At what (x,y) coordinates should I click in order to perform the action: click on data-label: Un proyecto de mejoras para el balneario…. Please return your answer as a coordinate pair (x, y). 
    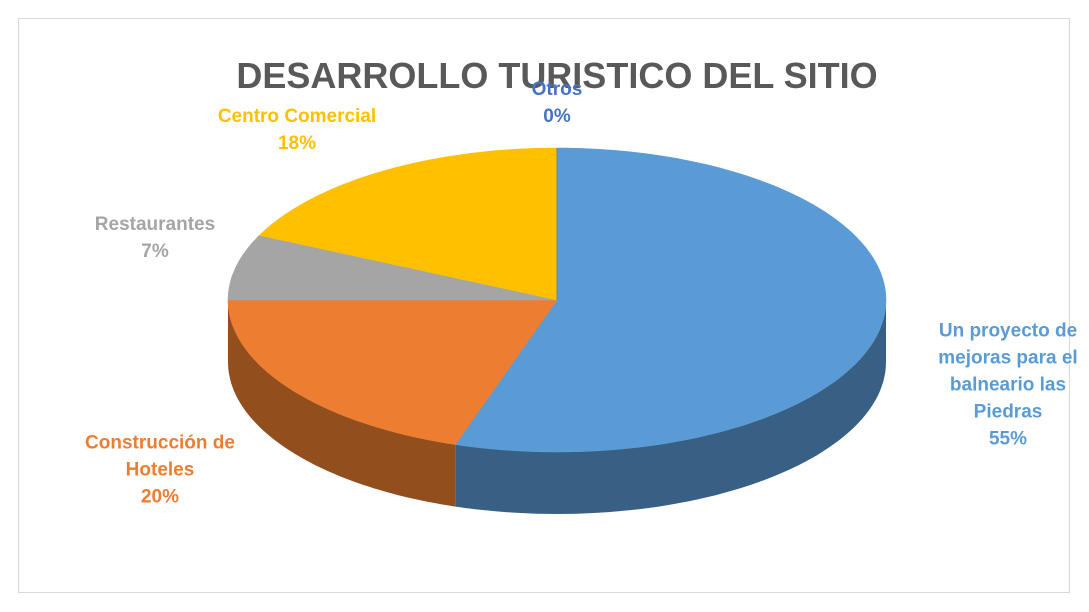
    Looking at the image, I should click on (1008, 385).